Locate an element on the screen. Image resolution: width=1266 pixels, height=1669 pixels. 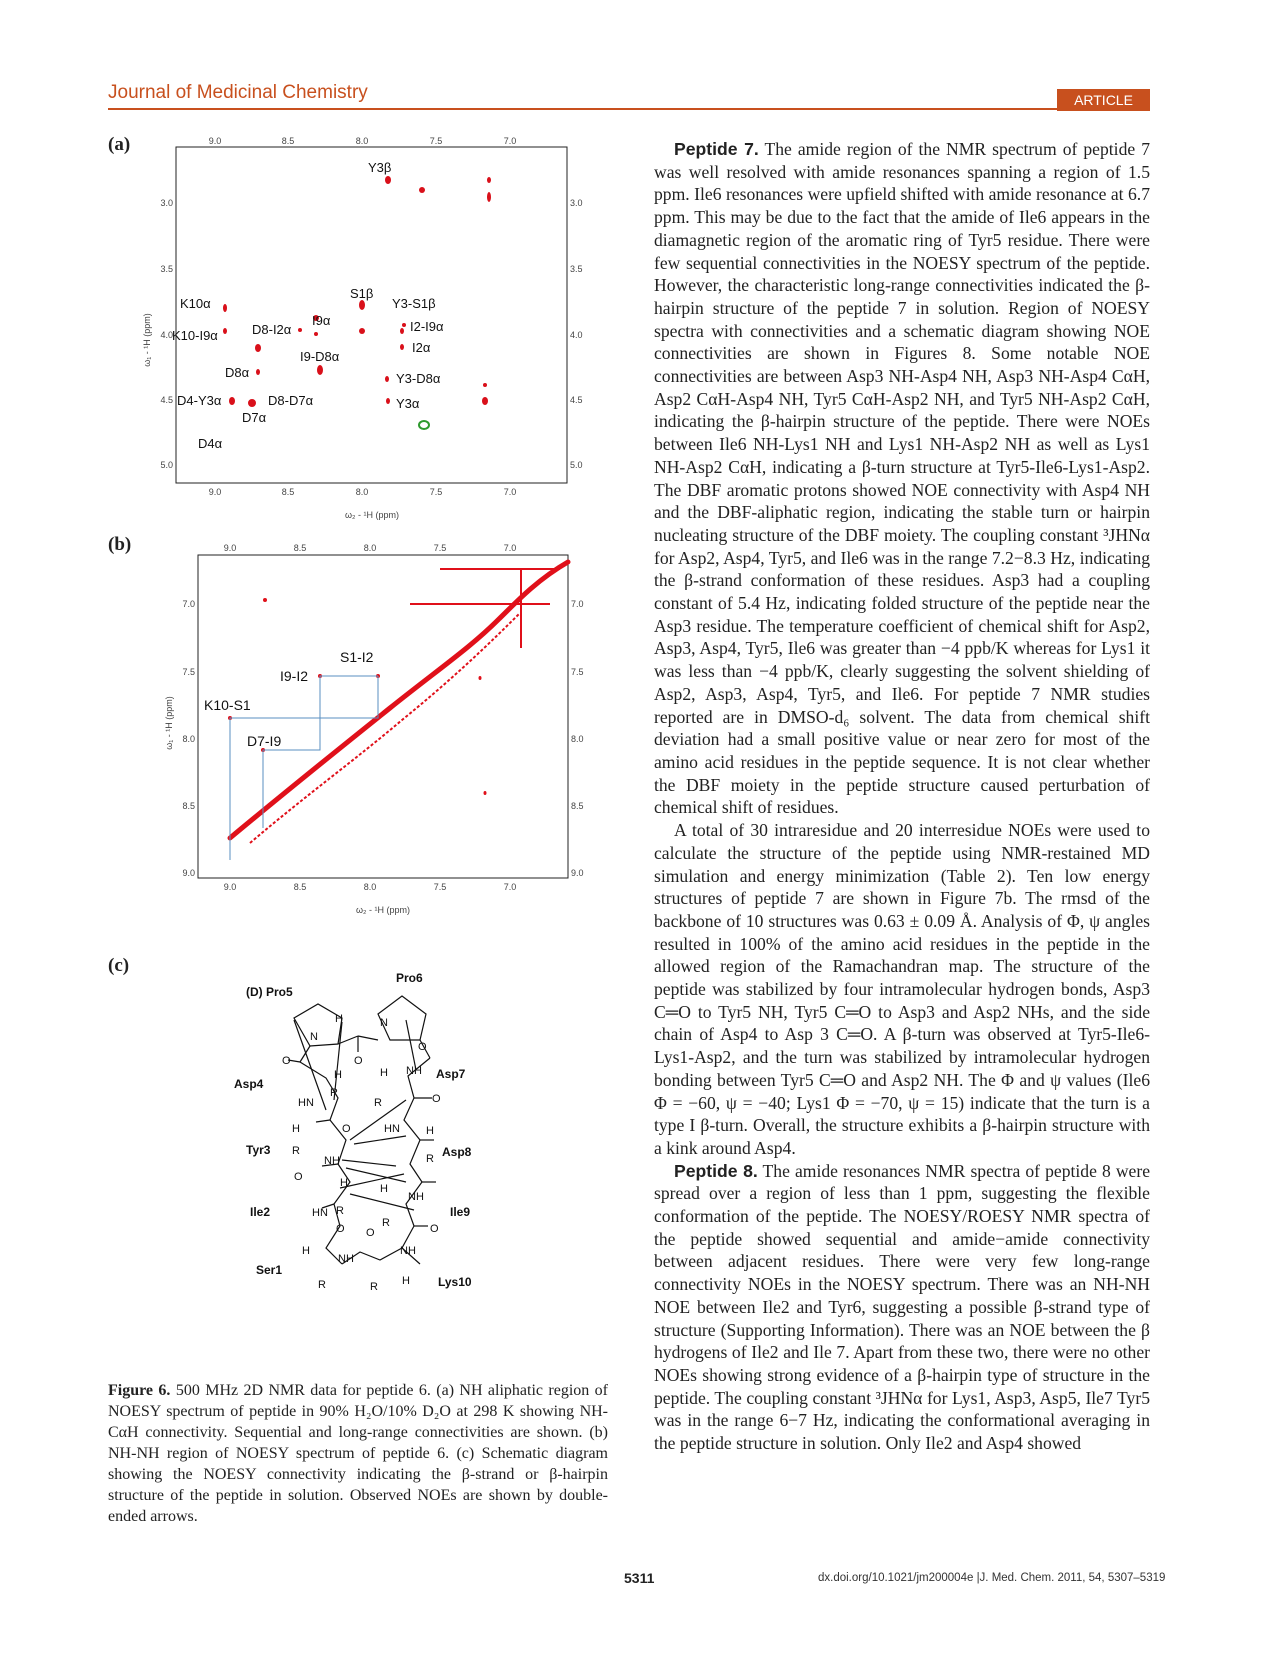
peak-label: Y3α is located at coordinates (408, 403).